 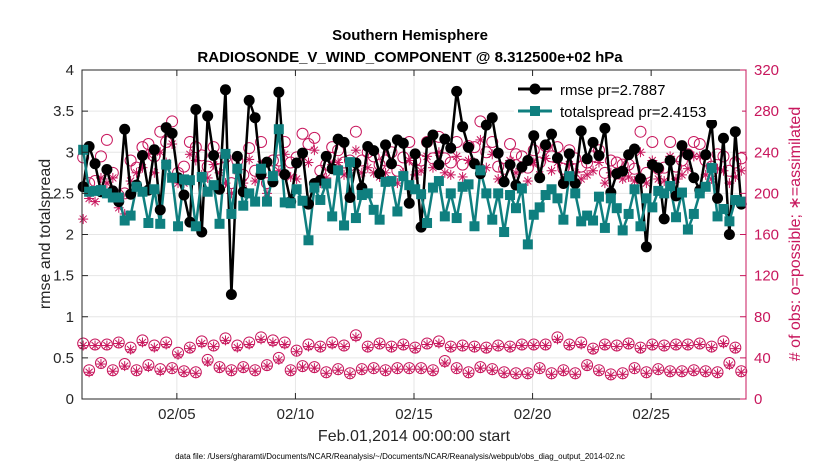 I want to click on y2-axis-label: # of obs: o=possible; ∗=assimilated, so click(x=795, y=234).